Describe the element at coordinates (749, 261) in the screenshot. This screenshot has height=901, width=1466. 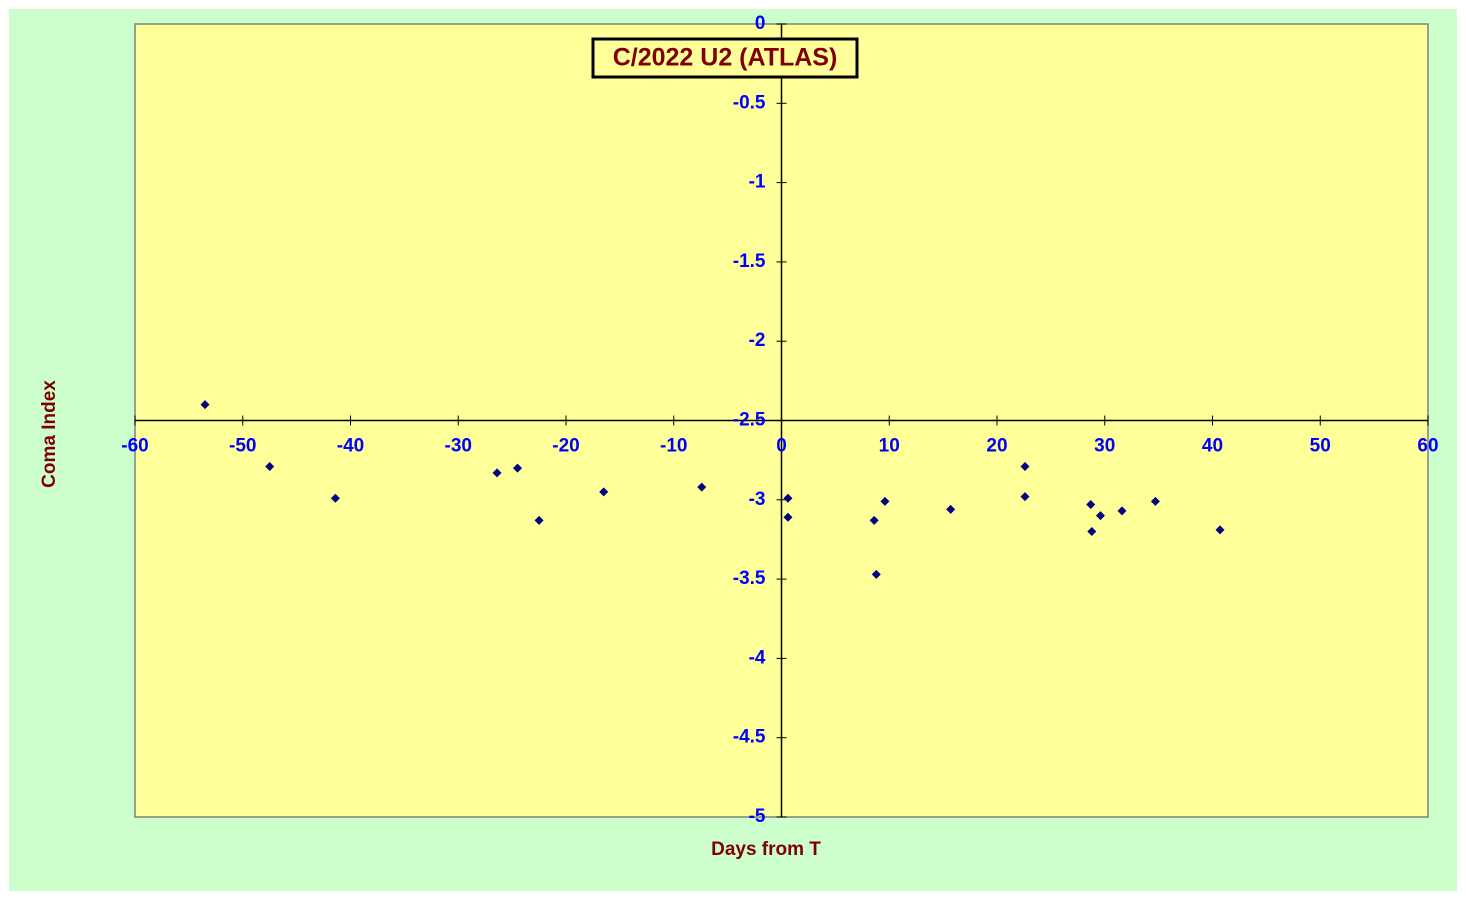
I see `y-tick-label: -1.5` at that location.